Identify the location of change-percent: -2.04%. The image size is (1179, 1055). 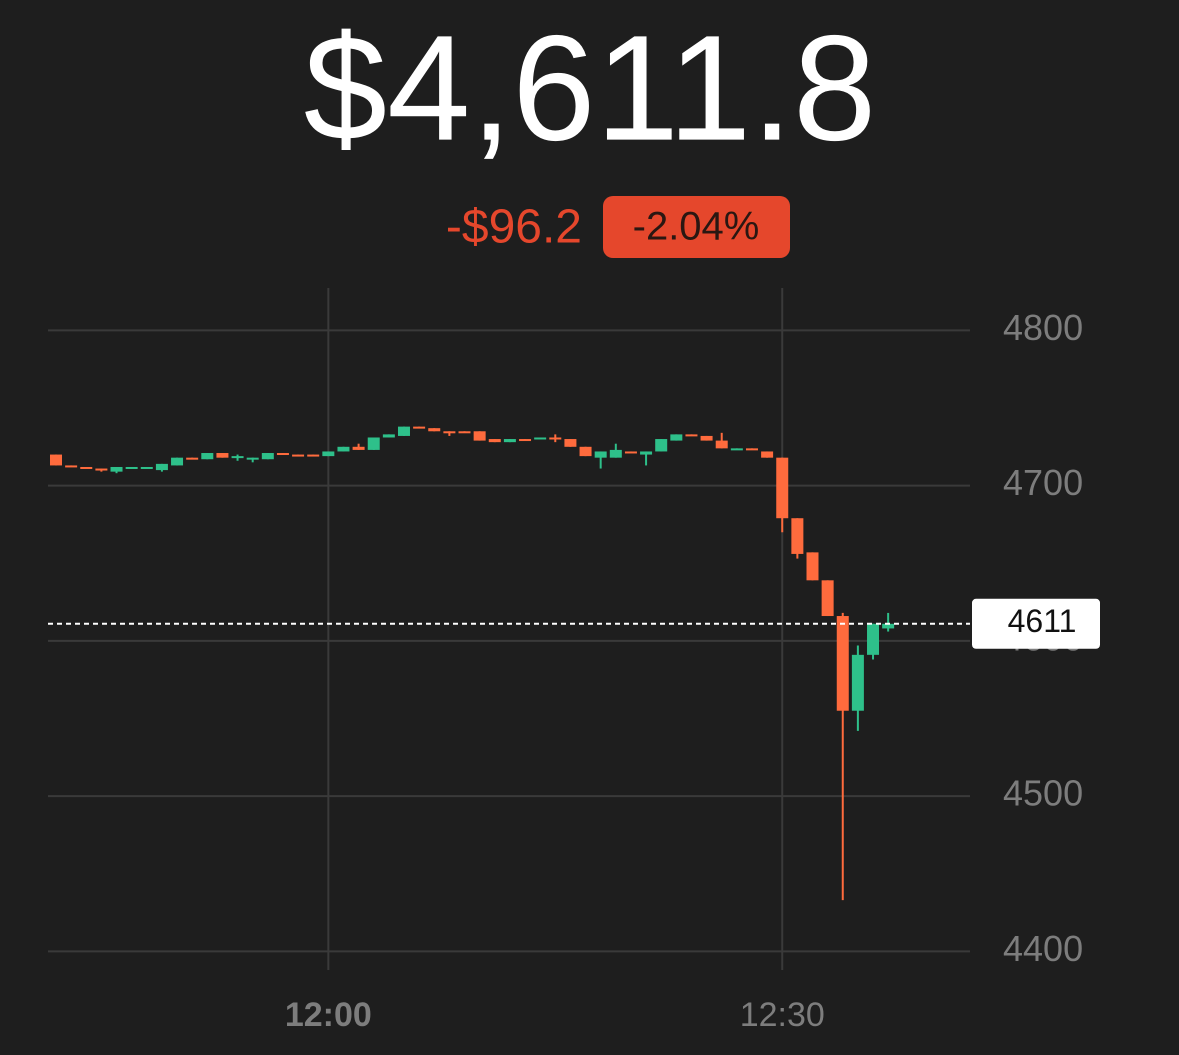
(696, 227).